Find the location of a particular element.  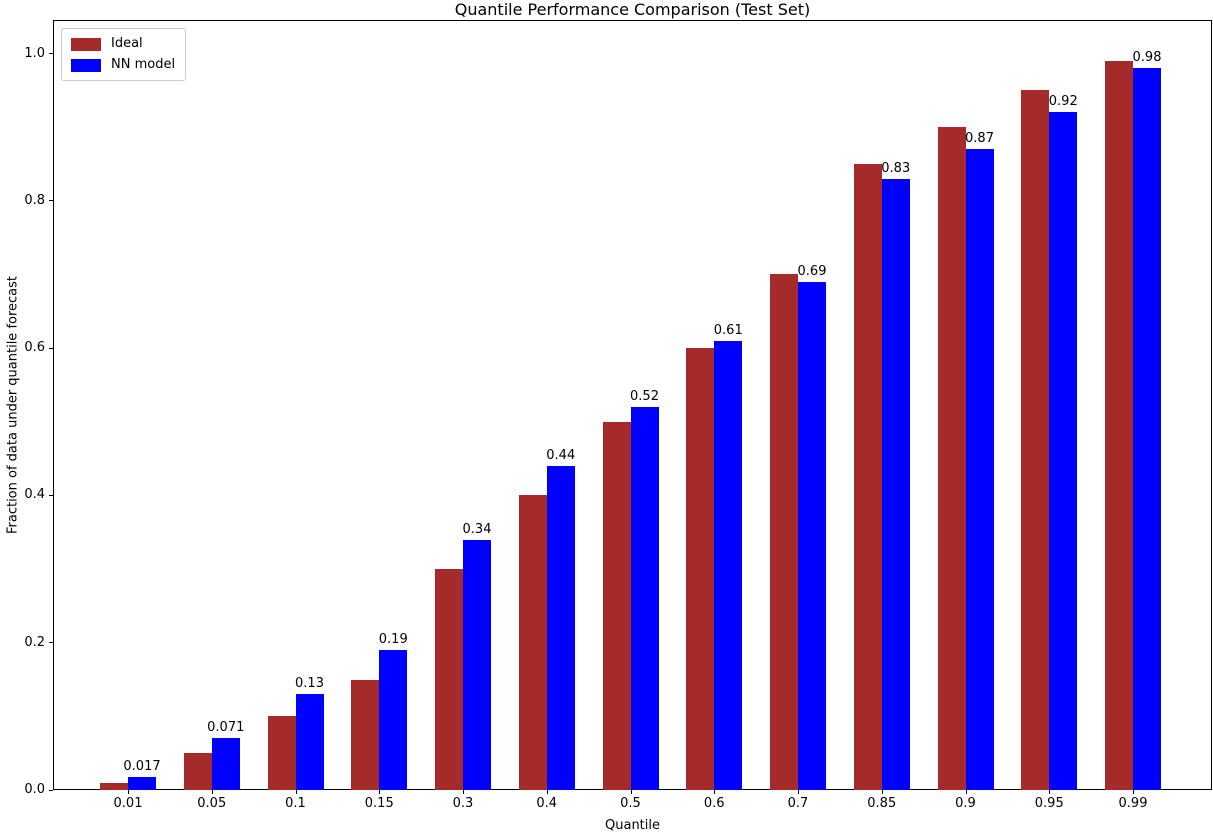

legend-row: NN model is located at coordinates (123, 65).